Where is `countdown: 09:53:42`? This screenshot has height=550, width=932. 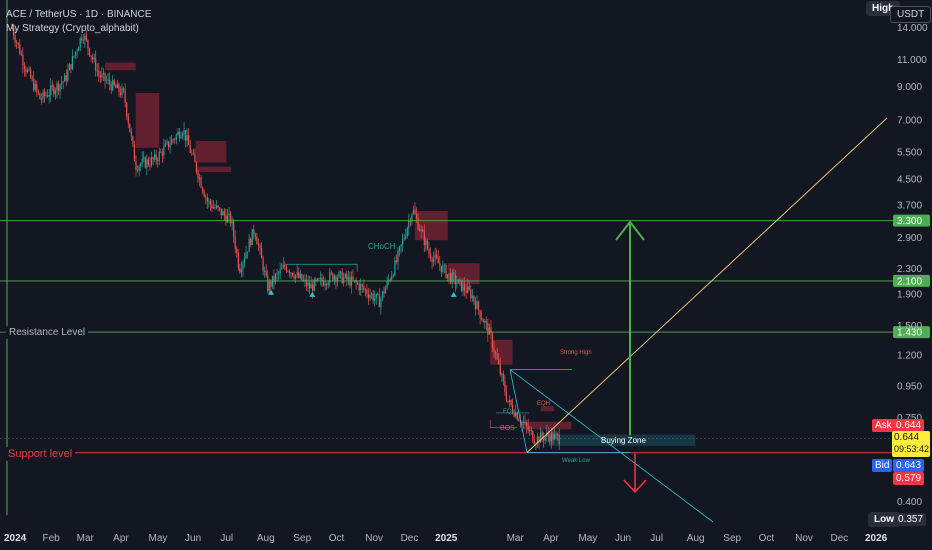
countdown: 09:53:42 is located at coordinates (912, 449).